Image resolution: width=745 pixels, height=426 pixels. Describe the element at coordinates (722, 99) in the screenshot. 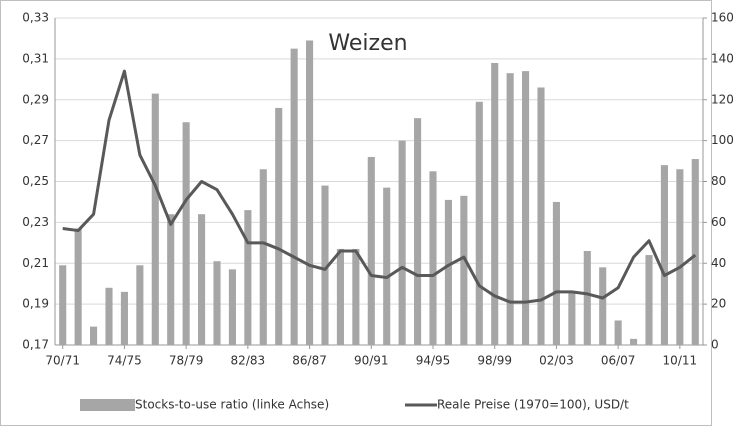

I see `y2-tick-label: 120` at that location.